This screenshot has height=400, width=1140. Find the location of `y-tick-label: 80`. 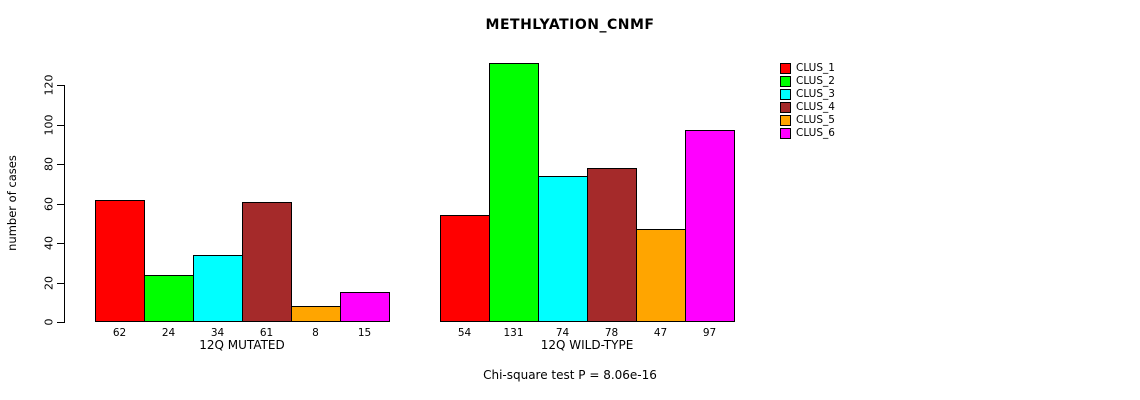

y-tick-label: 80 is located at coordinates (49, 164).